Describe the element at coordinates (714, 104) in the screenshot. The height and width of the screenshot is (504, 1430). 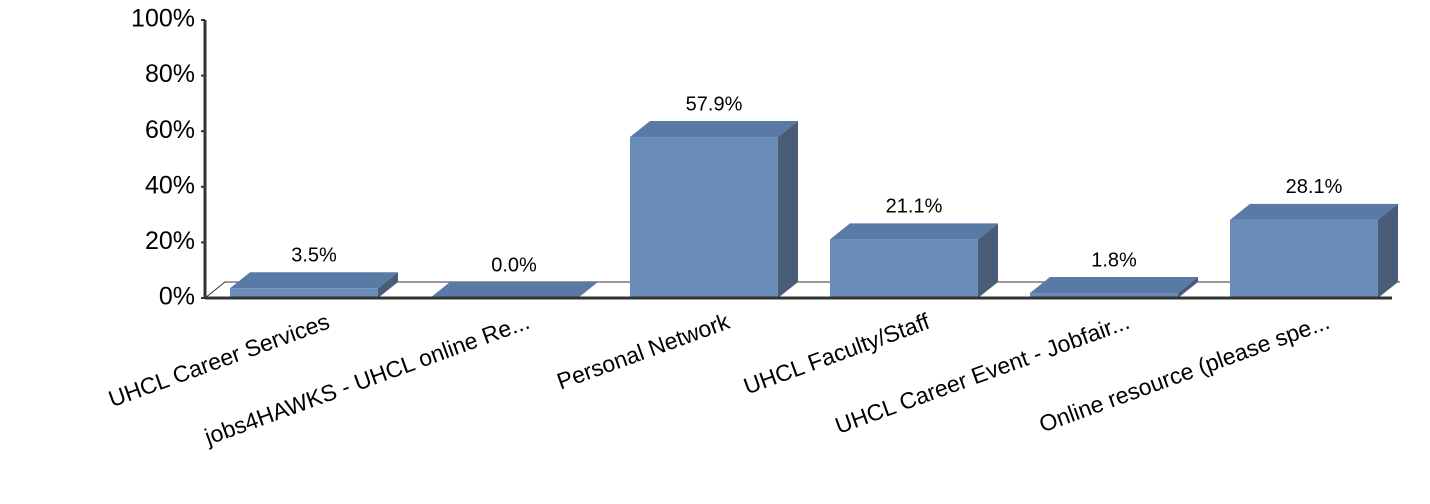
I see `value-label: 57.9%` at that location.